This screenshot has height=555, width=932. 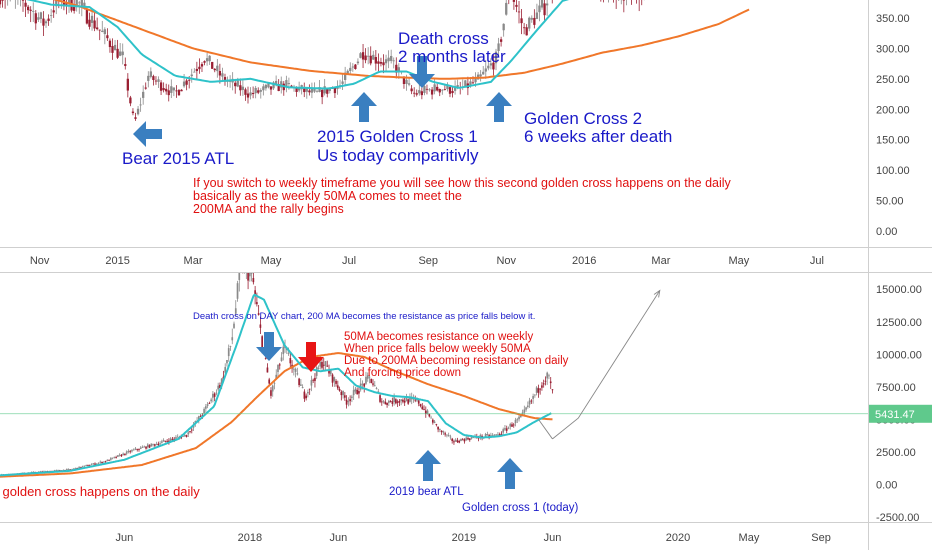 What do you see at coordinates (584, 261) in the screenshot?
I see `x-tick-label: 2016` at bounding box center [584, 261].